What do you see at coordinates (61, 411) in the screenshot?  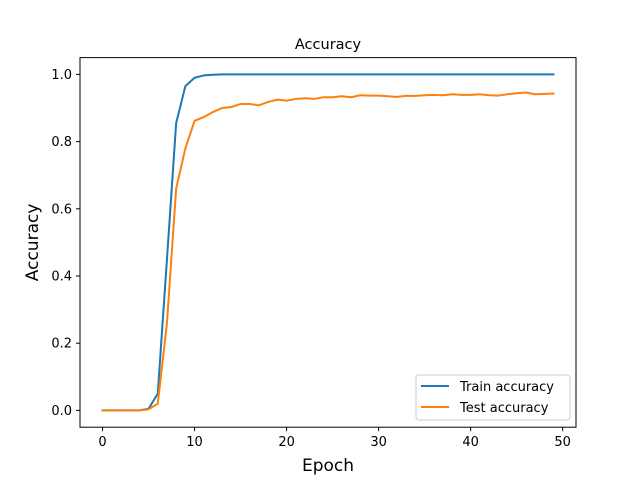 I see `y-tick-label: 0.0` at bounding box center [61, 411].